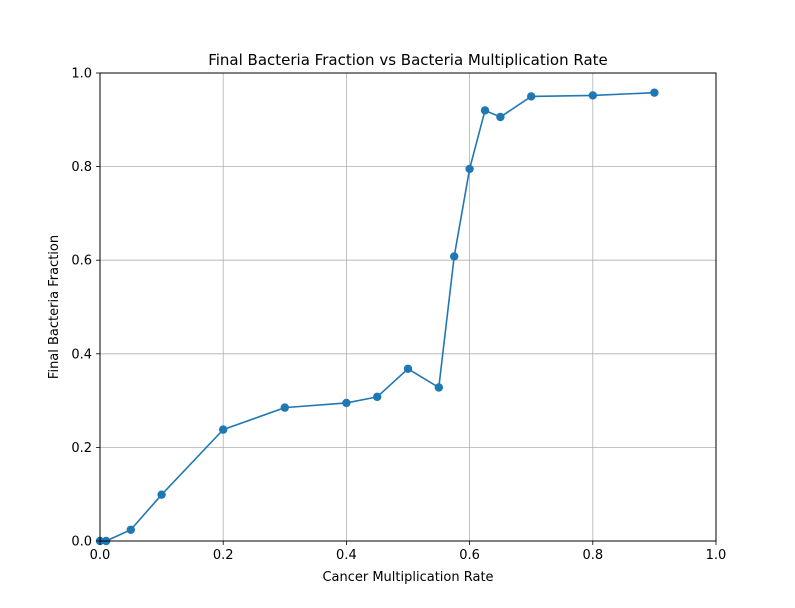 This screenshot has height=608, width=795. Describe the element at coordinates (81, 542) in the screenshot. I see `y-tick-label: 0.0` at that location.